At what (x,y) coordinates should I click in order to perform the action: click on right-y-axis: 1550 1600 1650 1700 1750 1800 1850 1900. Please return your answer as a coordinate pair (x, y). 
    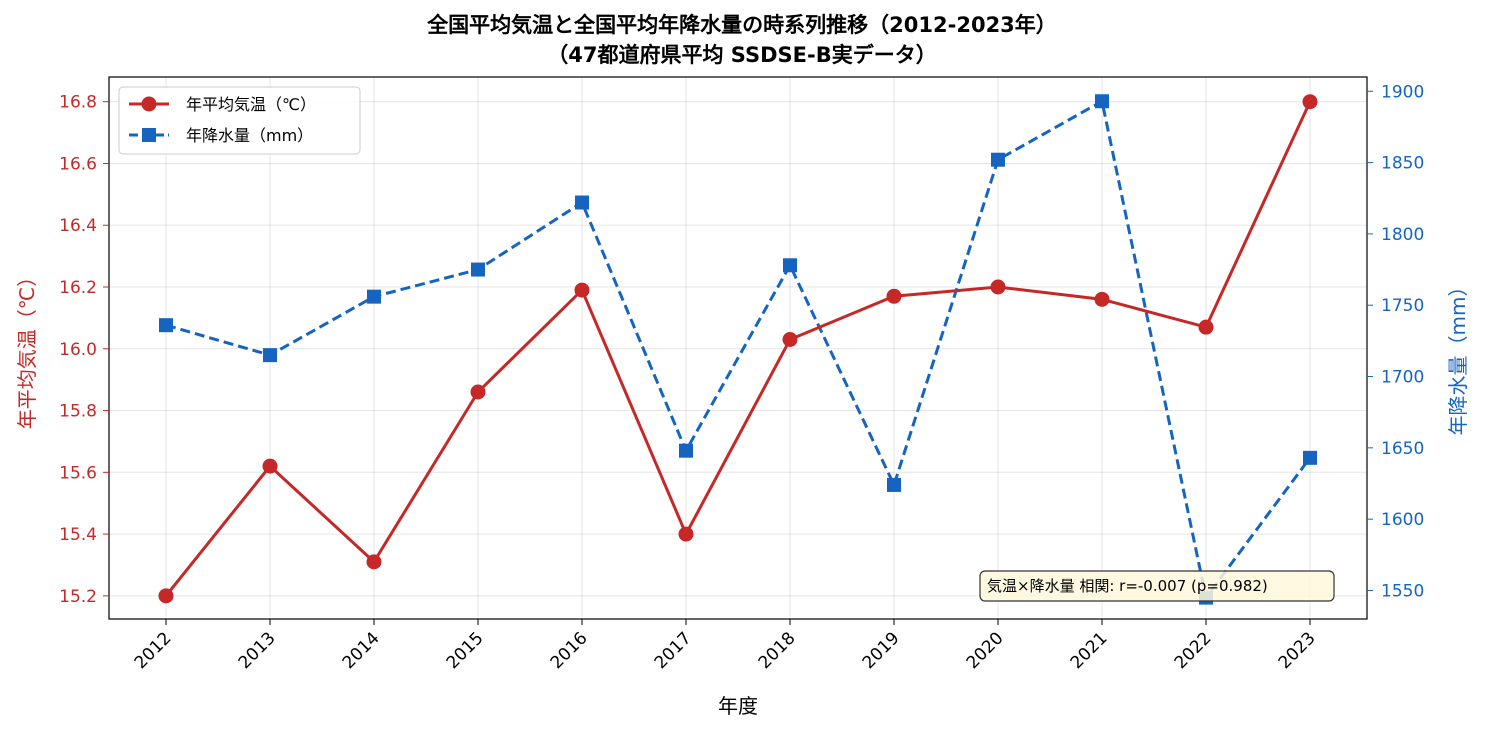
    Looking at the image, I should click on (1395, 341).